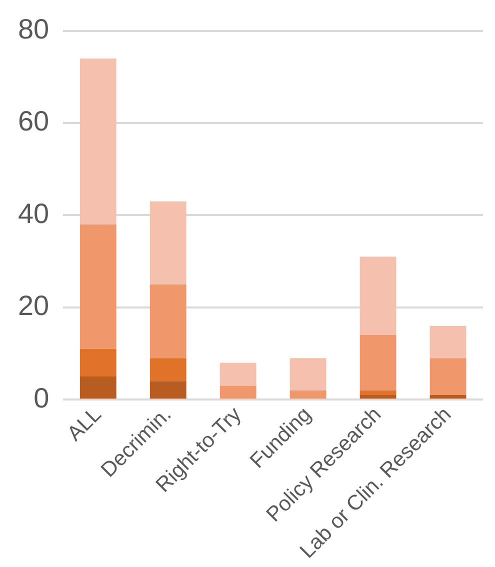 The image size is (495, 567). What do you see at coordinates (42, 398) in the screenshot?
I see `y-tick-label: 0` at bounding box center [42, 398].